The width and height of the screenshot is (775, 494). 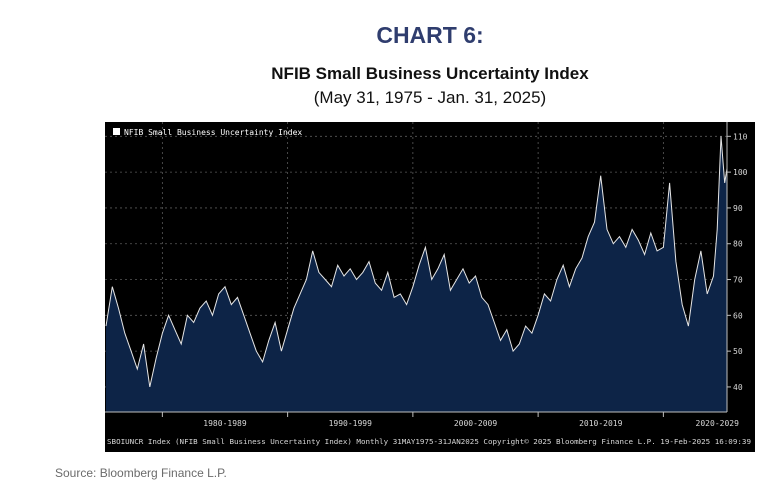 I want to click on y-tick-label: 80, so click(x=738, y=244).